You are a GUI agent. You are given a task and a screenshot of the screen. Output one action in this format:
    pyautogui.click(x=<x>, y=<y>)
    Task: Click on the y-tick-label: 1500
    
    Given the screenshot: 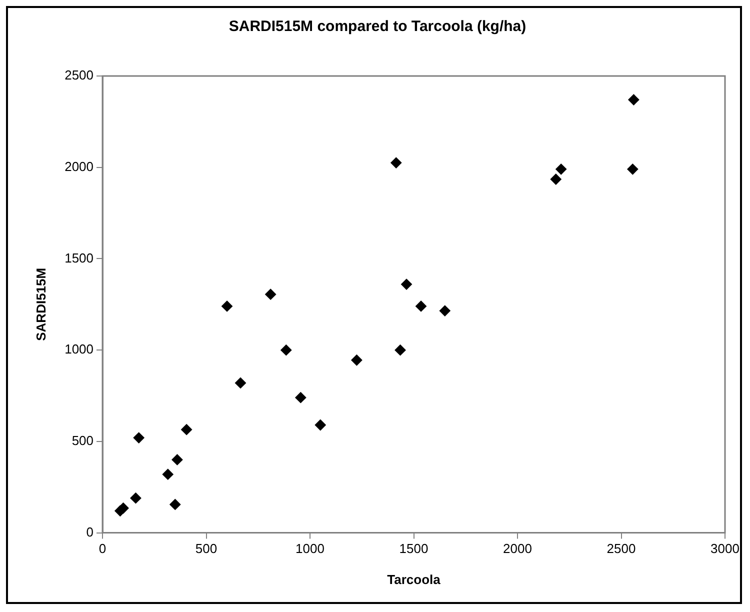 What is the action you would take?
    pyautogui.click(x=79, y=258)
    